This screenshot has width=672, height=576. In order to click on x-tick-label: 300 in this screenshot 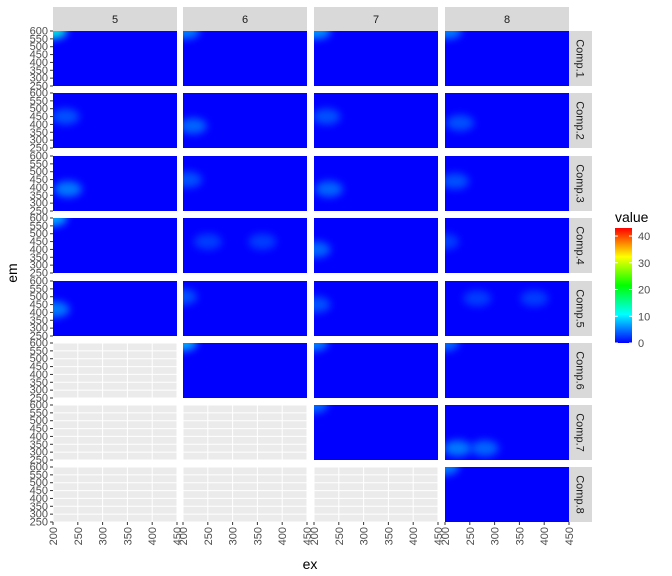, I will do `click(234, 536)`.